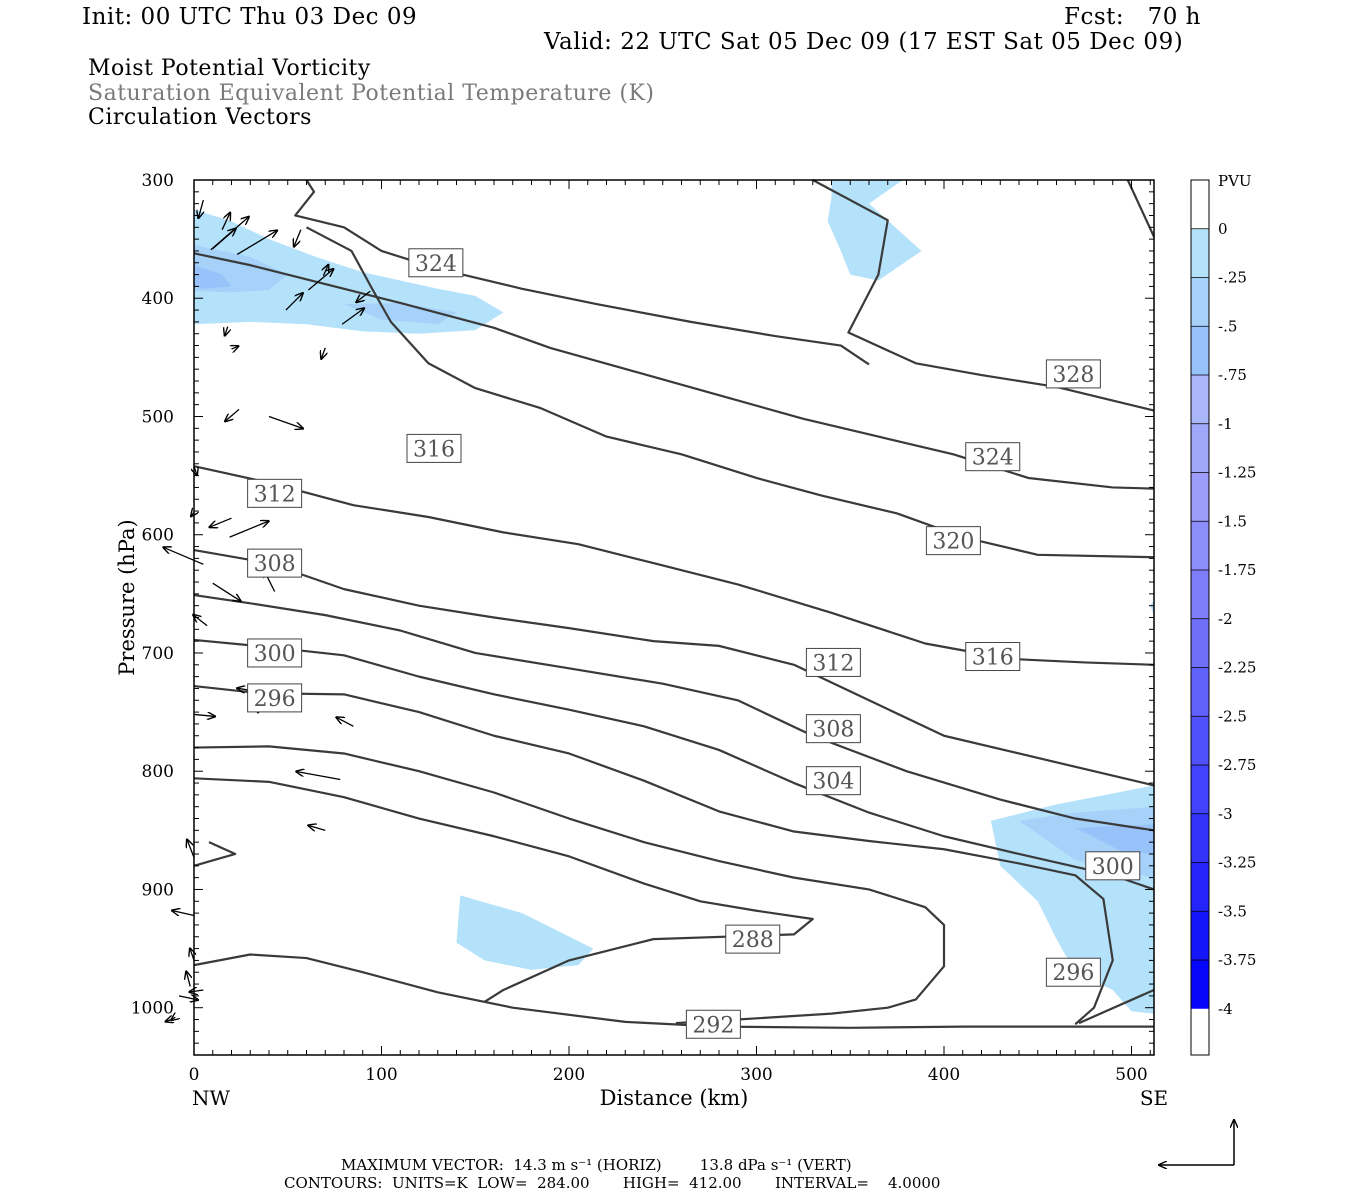 This screenshot has height=1200, width=1350. Describe the element at coordinates (127, 597) in the screenshot. I see `y-axis-label: Pressure (hPa)` at that location.